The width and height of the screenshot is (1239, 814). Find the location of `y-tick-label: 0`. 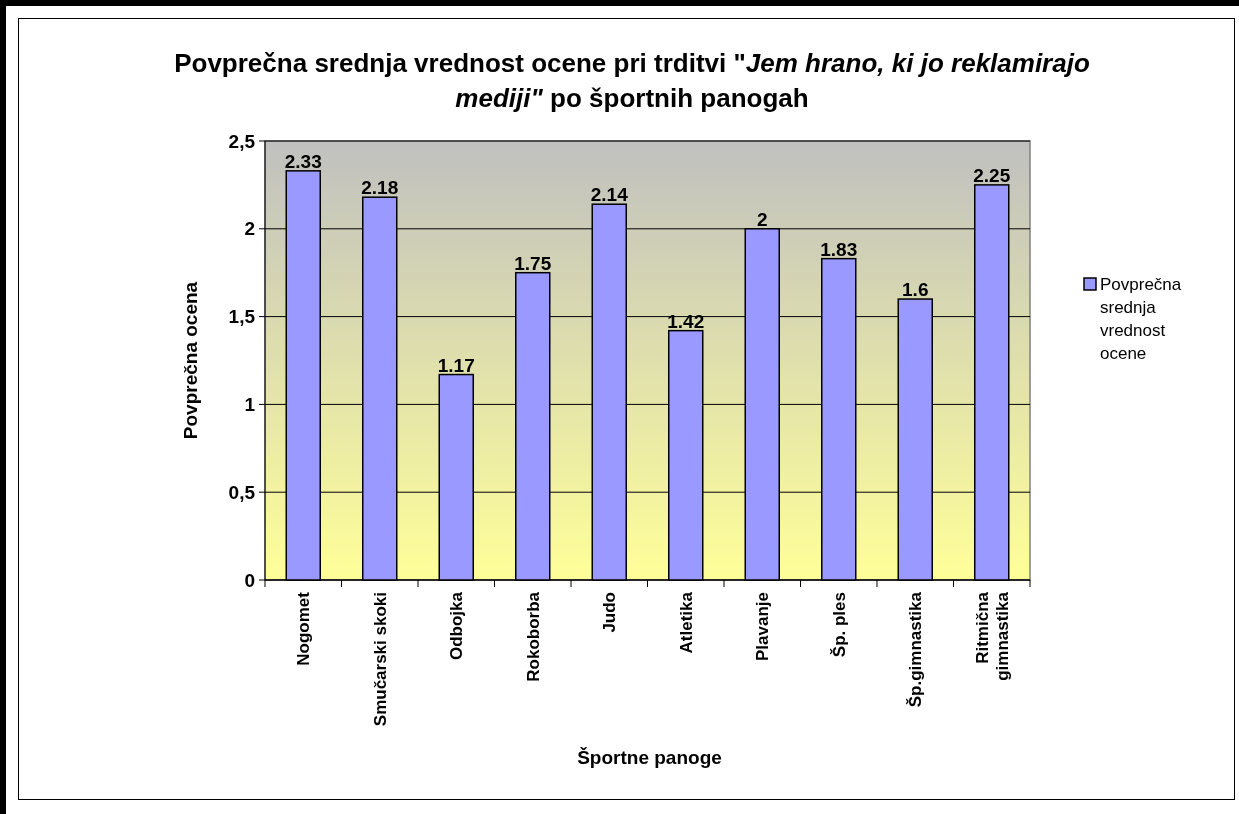

y-tick-label: 0 is located at coordinates (249, 580).